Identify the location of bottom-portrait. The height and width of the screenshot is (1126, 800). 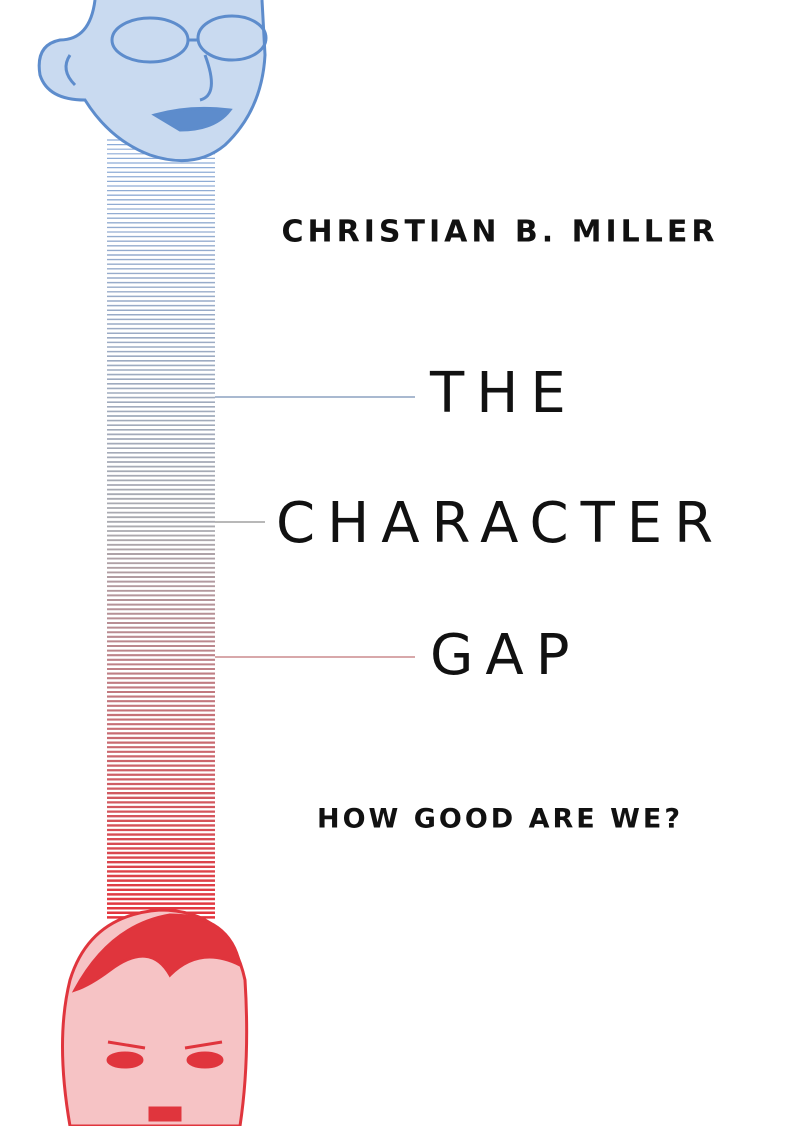
(155, 1017).